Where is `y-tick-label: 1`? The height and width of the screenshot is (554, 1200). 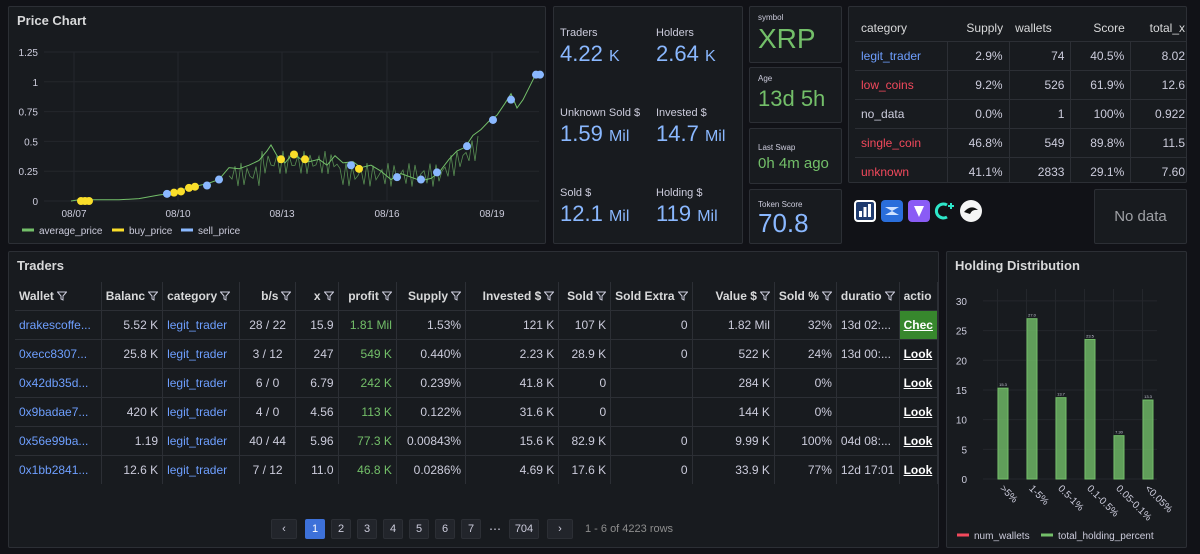
y-tick-label: 1 is located at coordinates (35, 83).